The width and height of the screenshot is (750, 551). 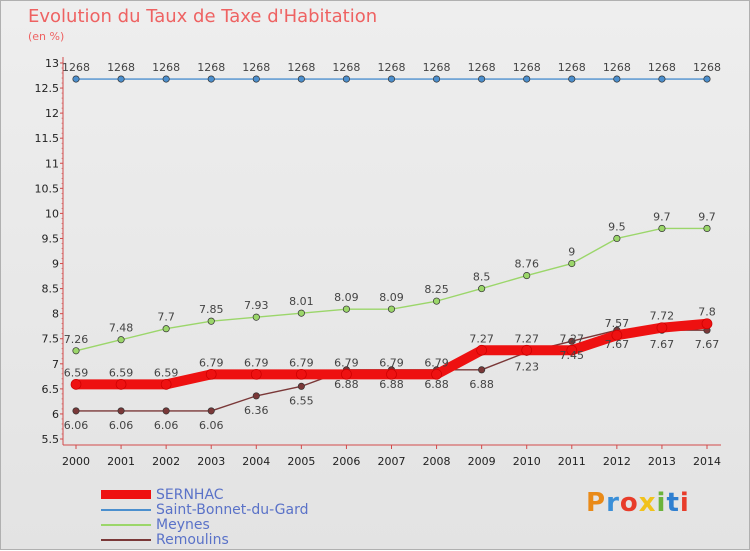 I want to click on y-tick-label: 9, so click(x=55, y=264).